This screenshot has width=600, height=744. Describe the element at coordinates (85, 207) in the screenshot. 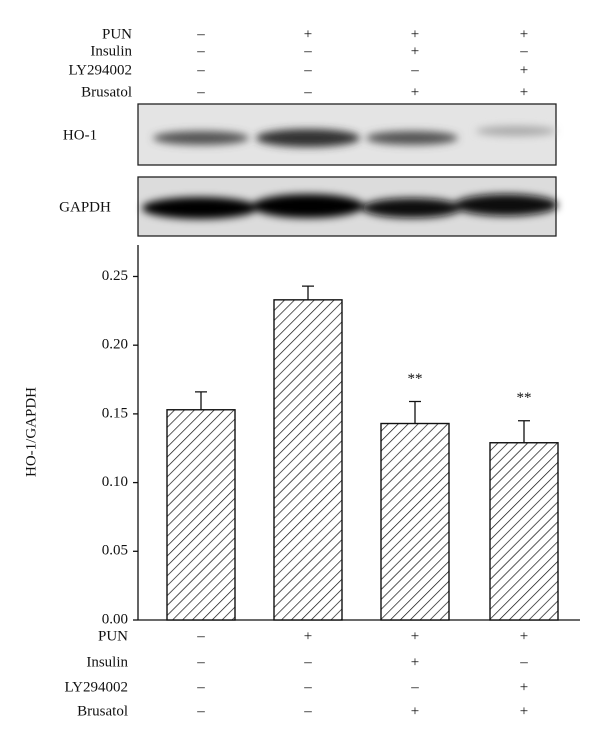

I see `blot-label: GAPDH` at that location.